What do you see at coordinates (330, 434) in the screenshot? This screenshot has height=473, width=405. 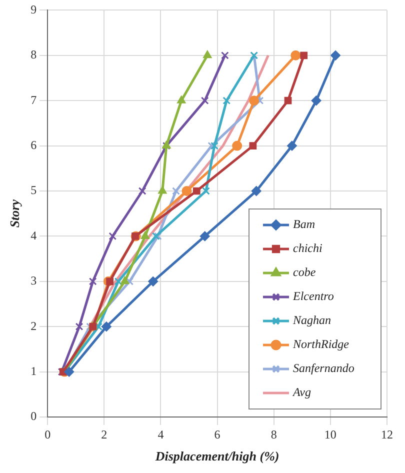 I see `x-tick-label: 10` at bounding box center [330, 434].